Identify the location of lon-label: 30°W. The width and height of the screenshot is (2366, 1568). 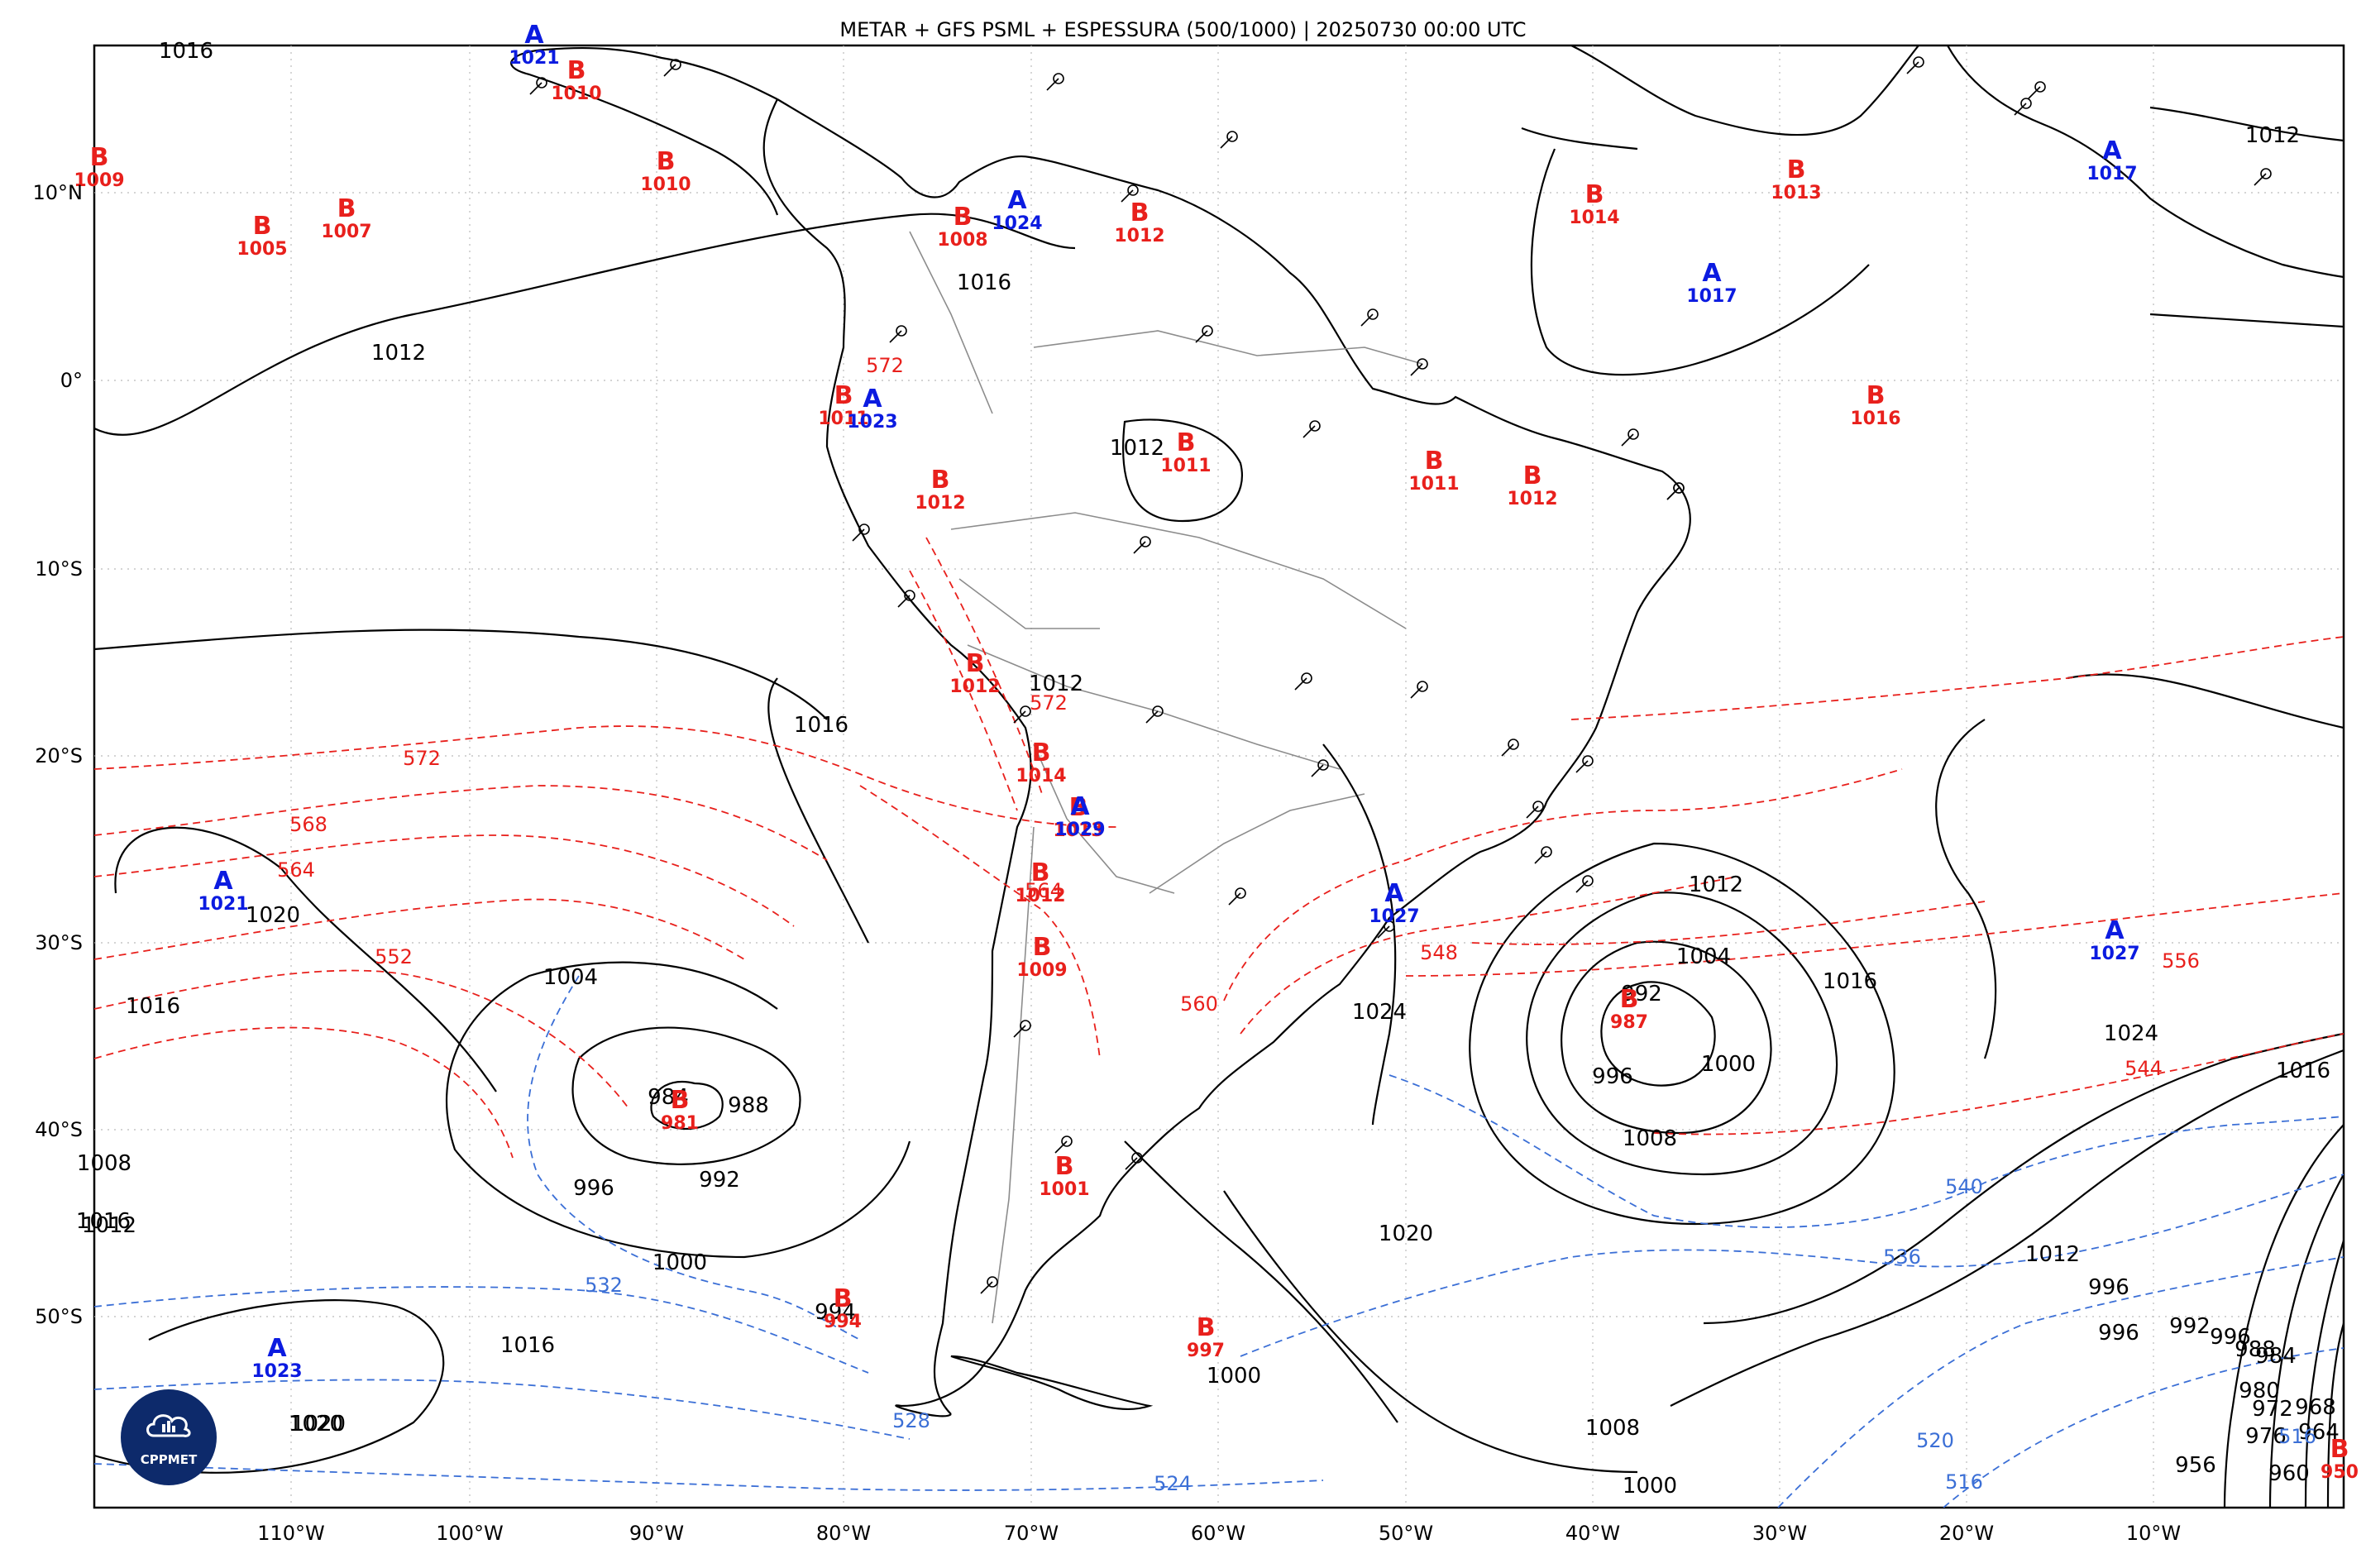
(1779, 1533).